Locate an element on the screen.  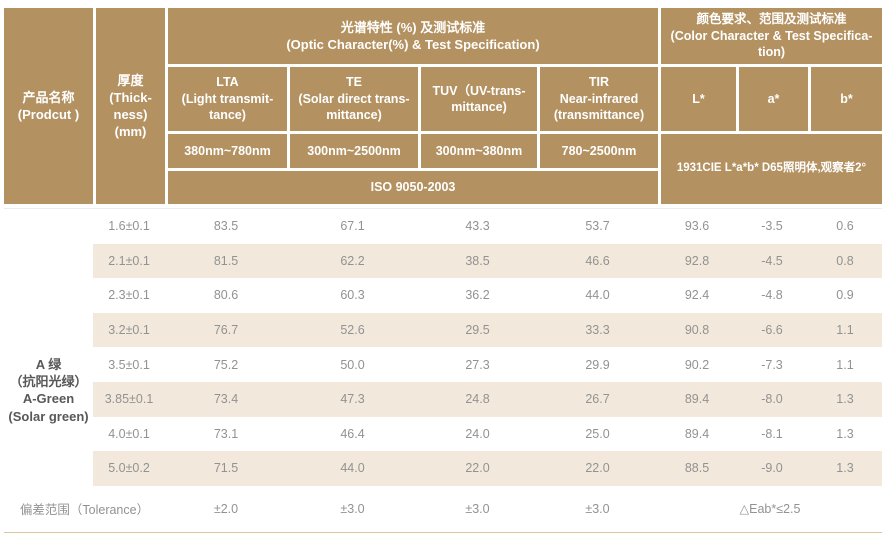
cell-a-star-row7: -8.1 is located at coordinates (772, 434).